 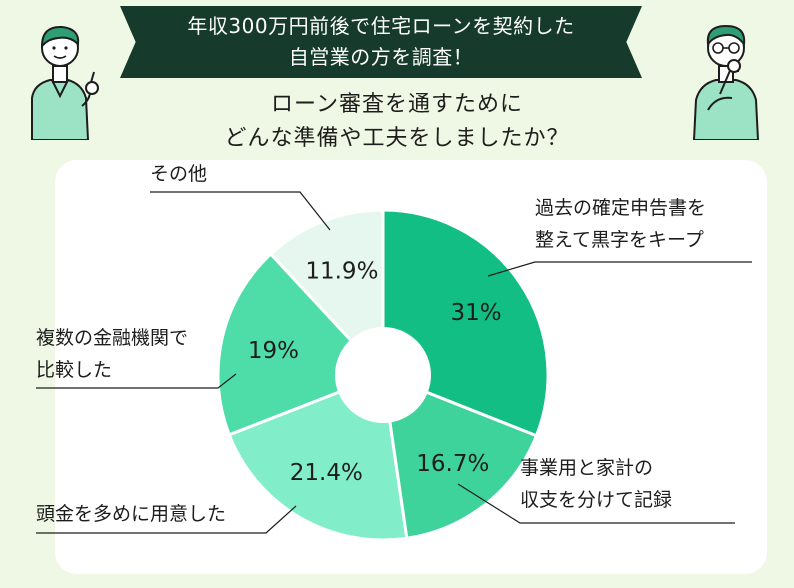 What do you see at coordinates (65, 82) in the screenshot?
I see `pointing-person-illustration` at bounding box center [65, 82].